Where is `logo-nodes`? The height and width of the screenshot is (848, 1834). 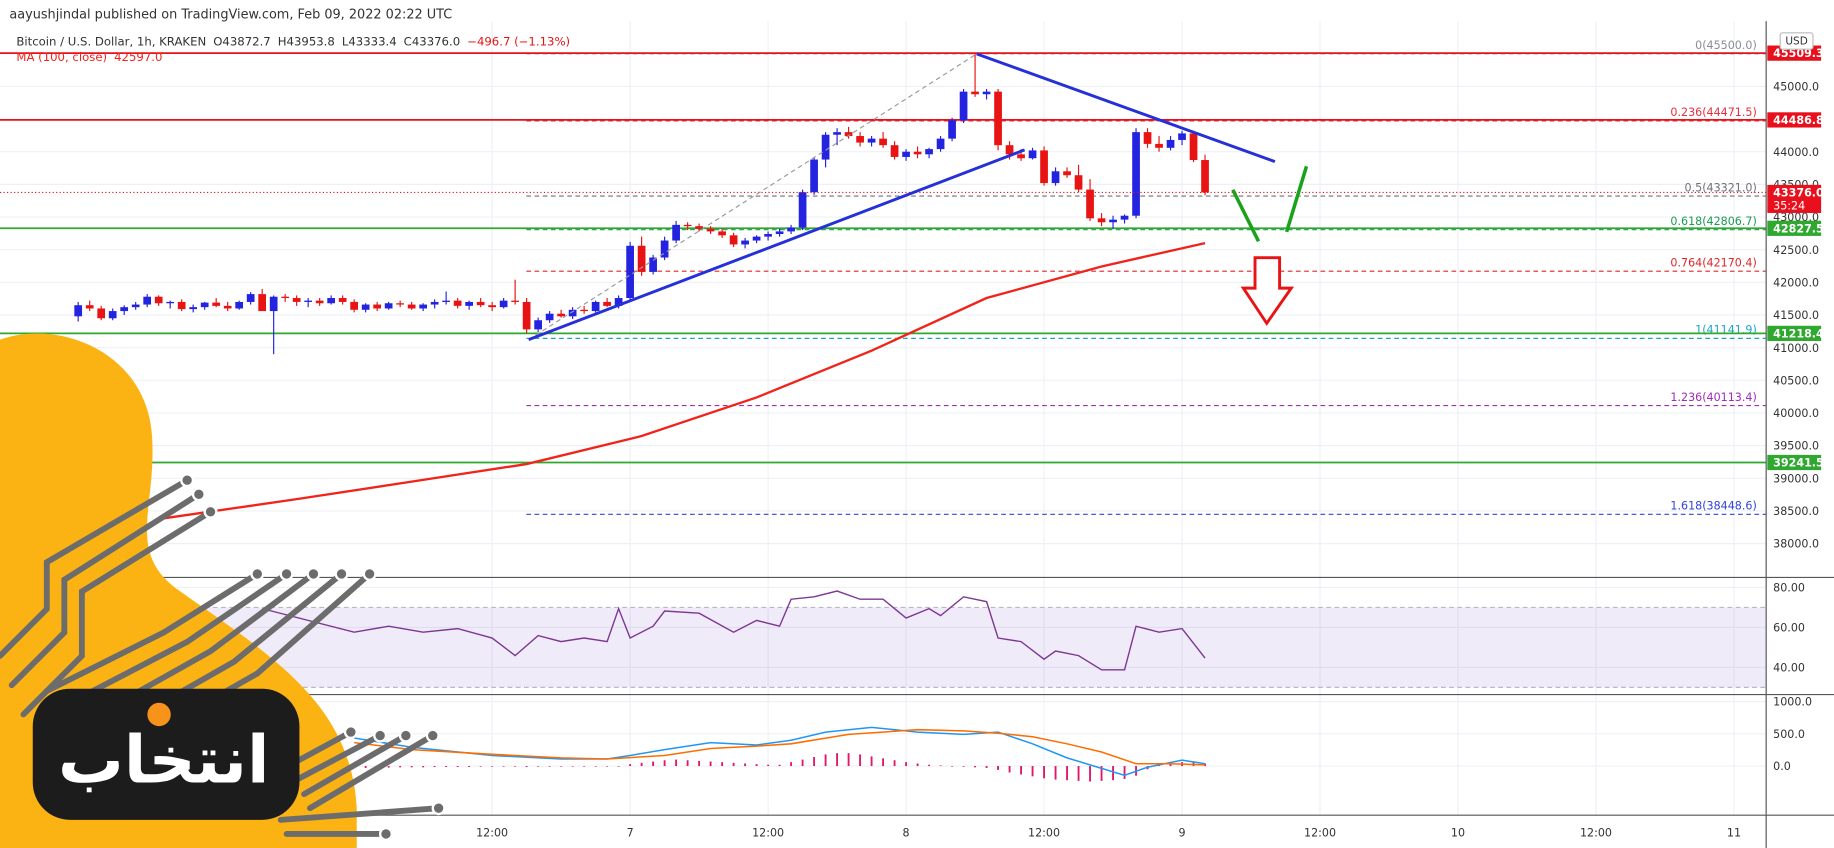
logo-nodes is located at coordinates (313, 657).